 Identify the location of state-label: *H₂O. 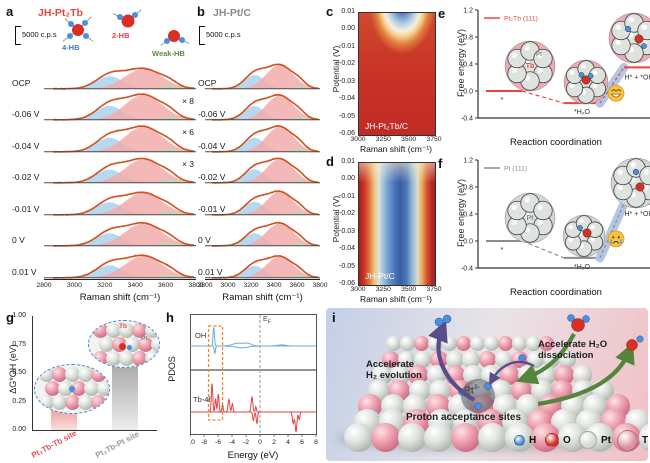
(582, 112).